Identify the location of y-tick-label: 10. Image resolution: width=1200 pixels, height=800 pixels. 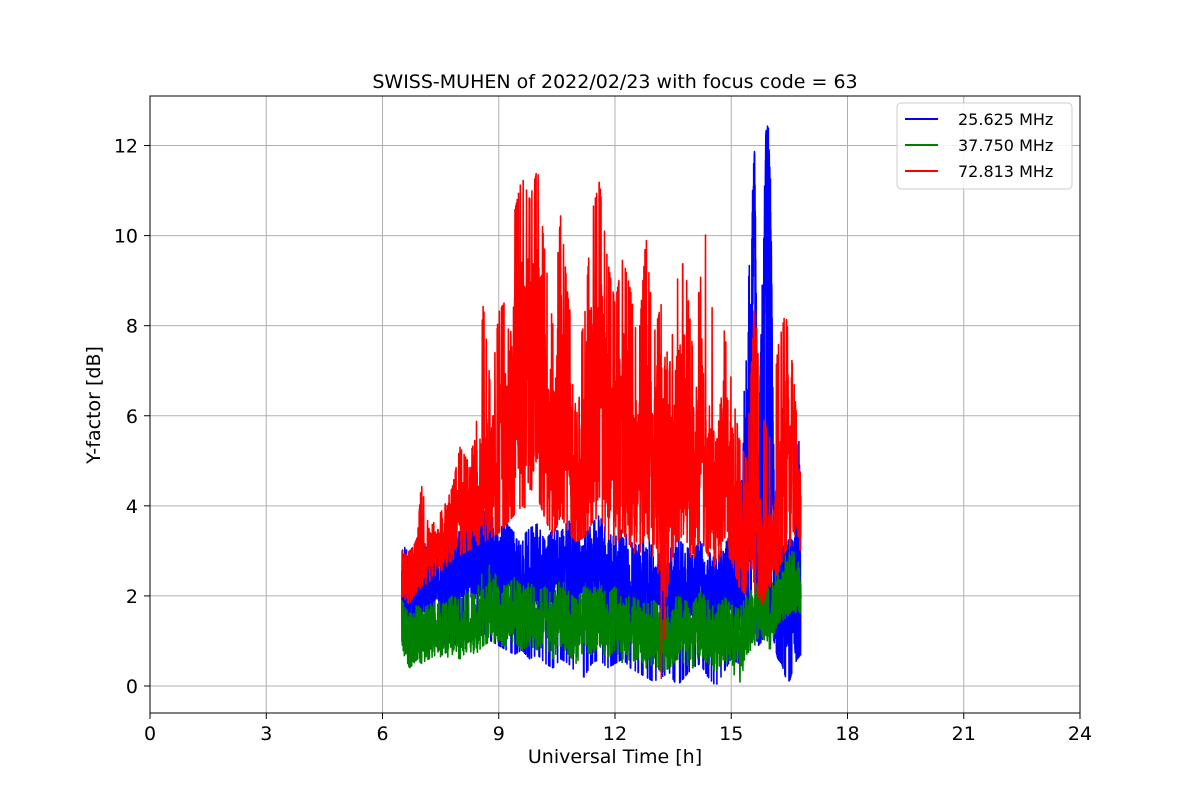
(126, 237).